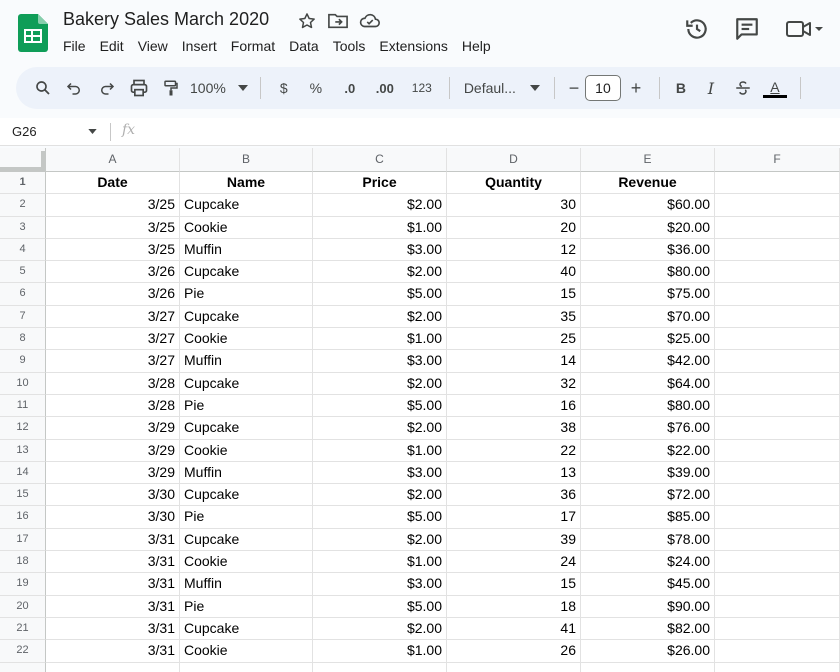  Describe the element at coordinates (648, 339) in the screenshot. I see `table-cell: $25.00` at that location.